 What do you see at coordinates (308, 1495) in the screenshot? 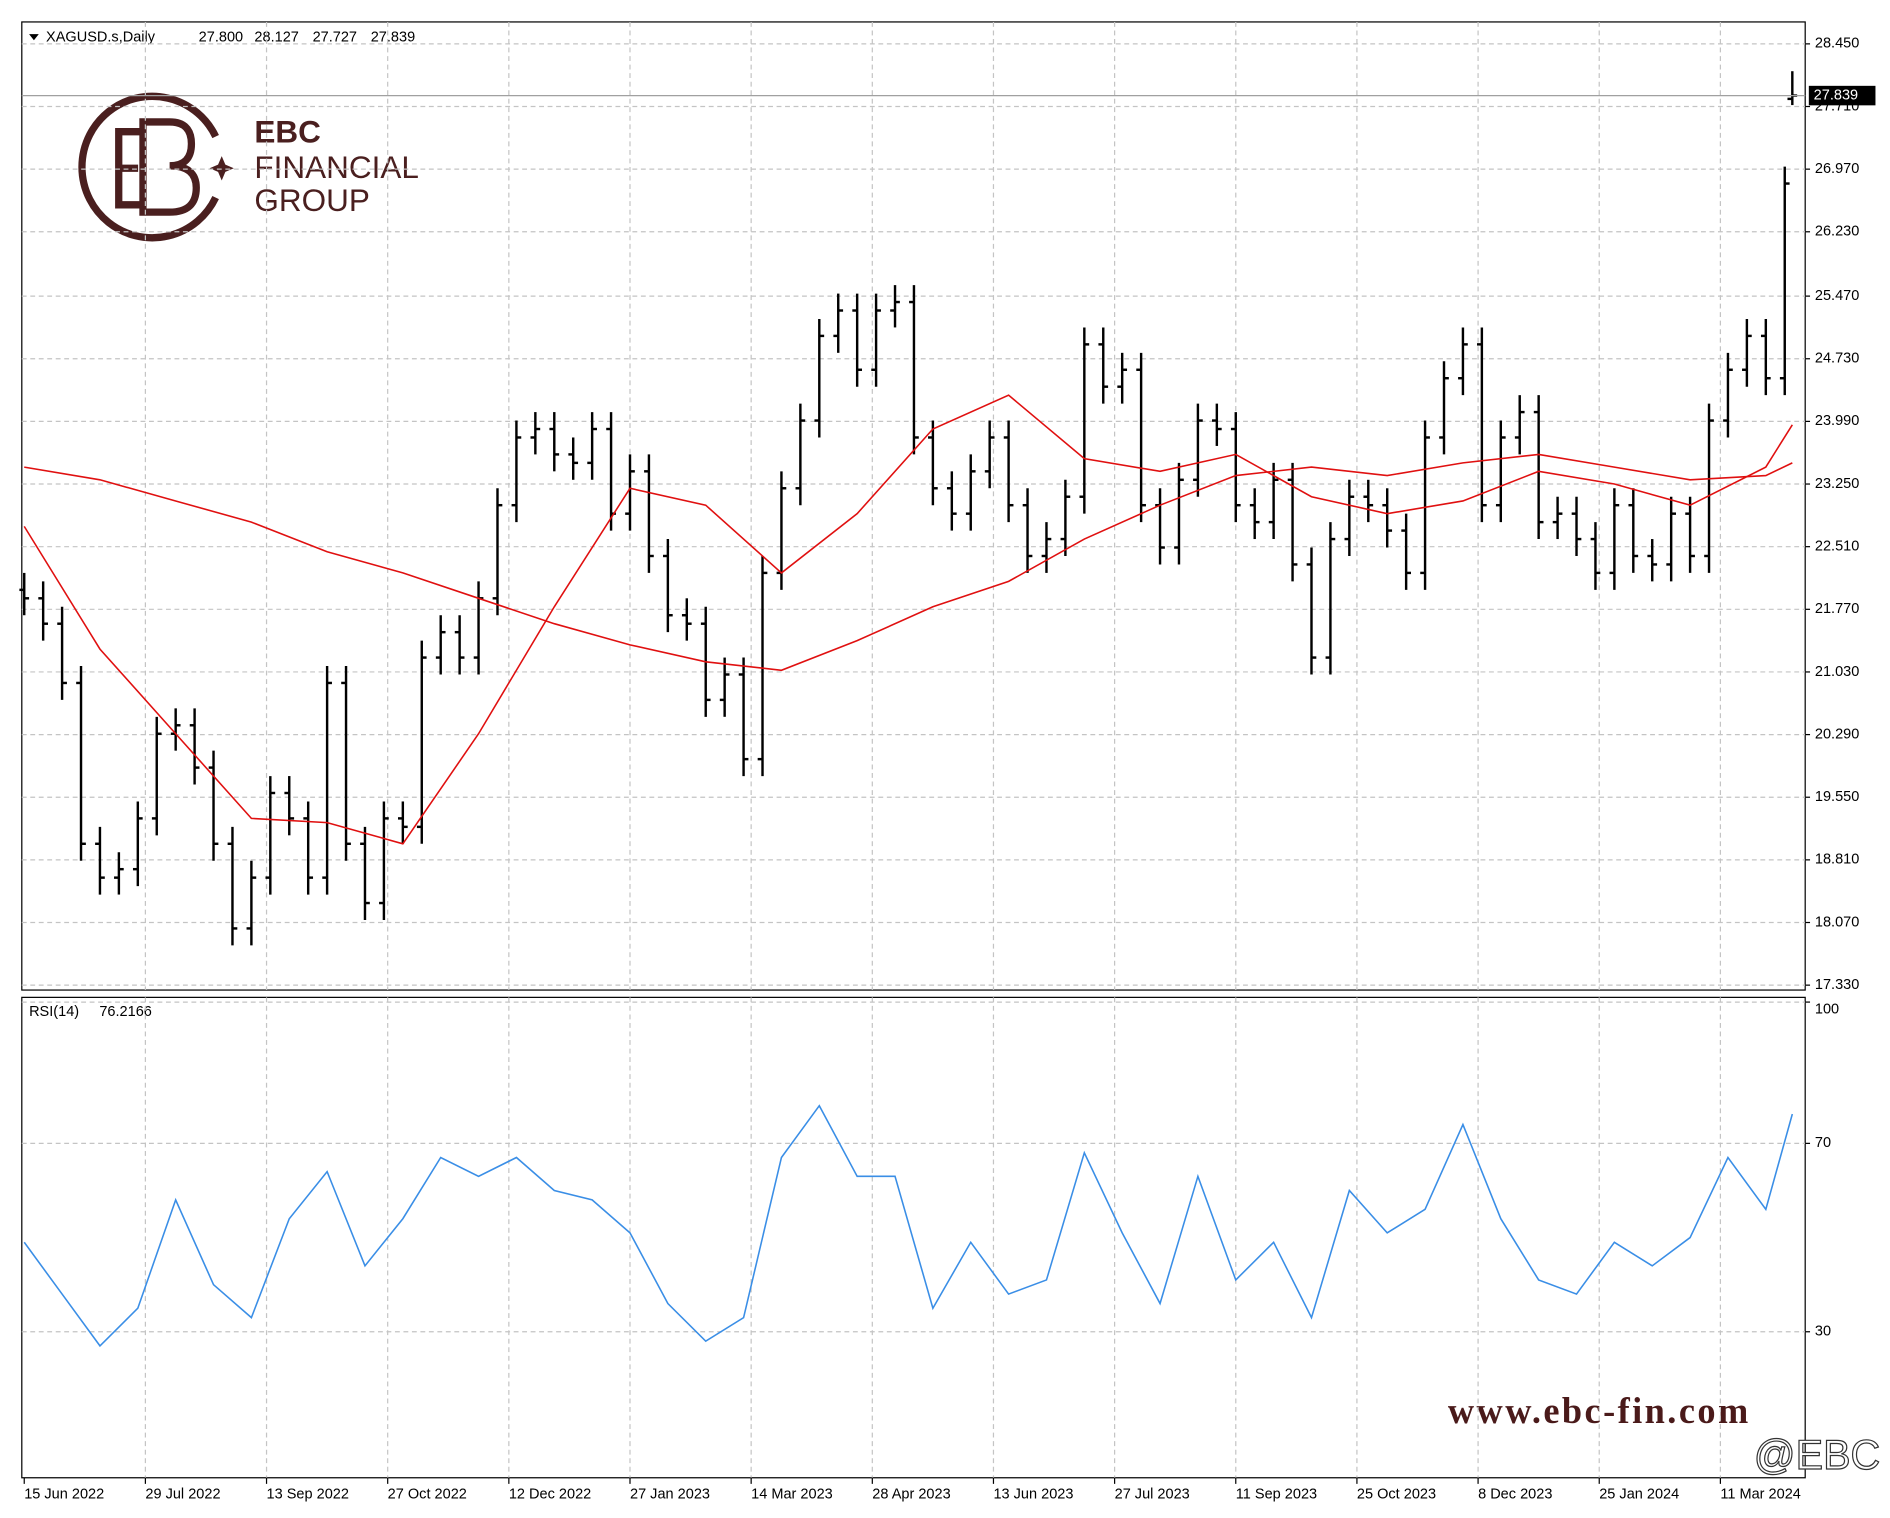
I see `x-tick-label: 13 Sep 2022` at bounding box center [308, 1495].